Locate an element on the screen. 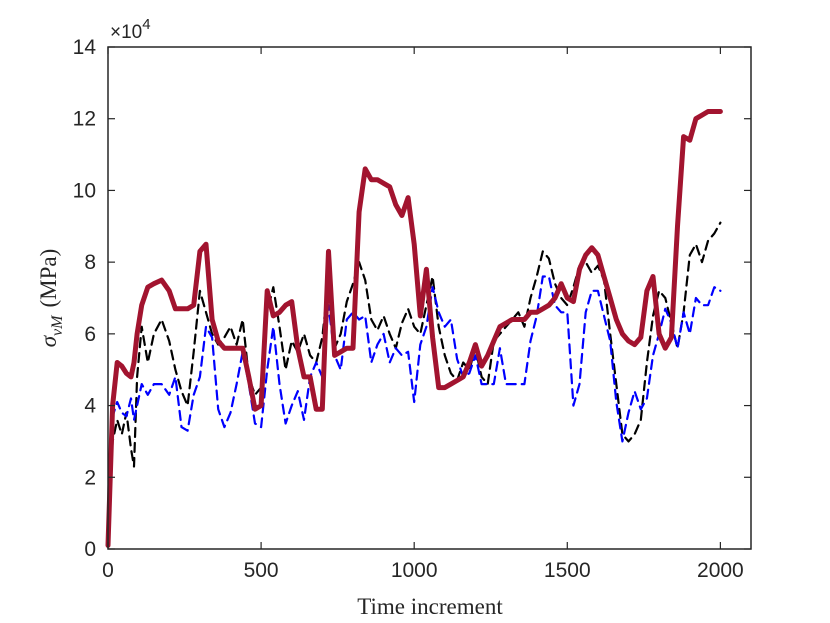 Image resolution: width=830 pixels, height=623 pixels. y-exponent-label: ×10⁴ is located at coordinates (130, 29).